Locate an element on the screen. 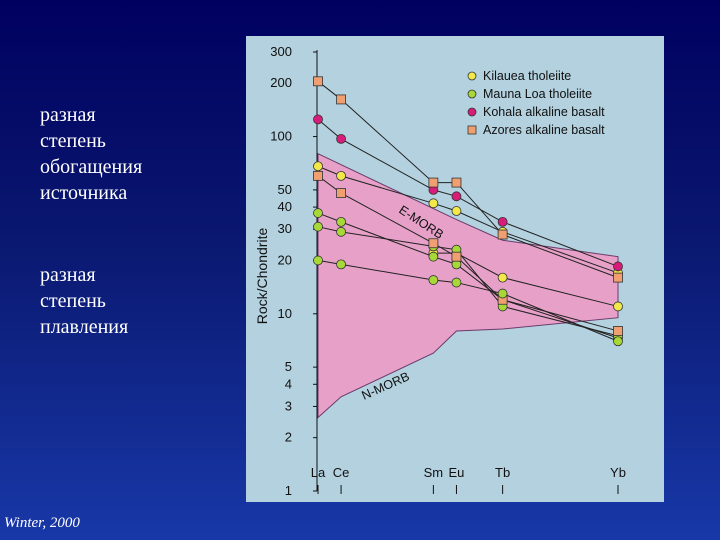 This screenshot has width=720, height=540. x-tick-label: Yb is located at coordinates (618, 472).